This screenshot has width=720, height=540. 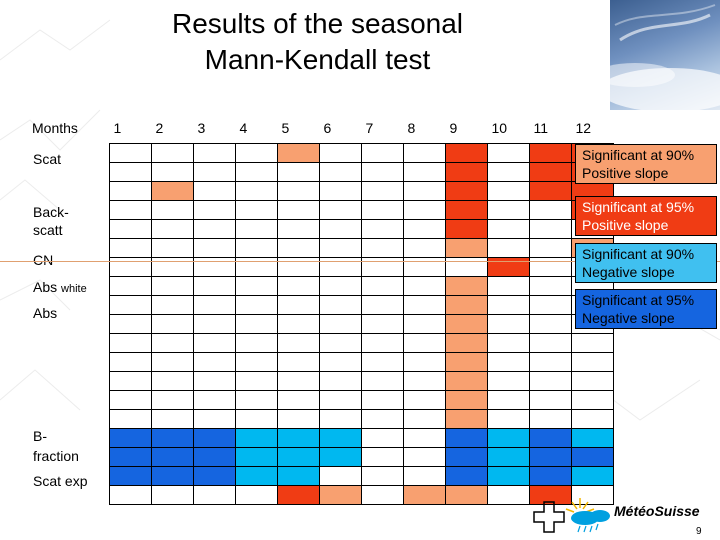 What do you see at coordinates (499, 128) in the screenshot?
I see `month-10: 10` at bounding box center [499, 128].